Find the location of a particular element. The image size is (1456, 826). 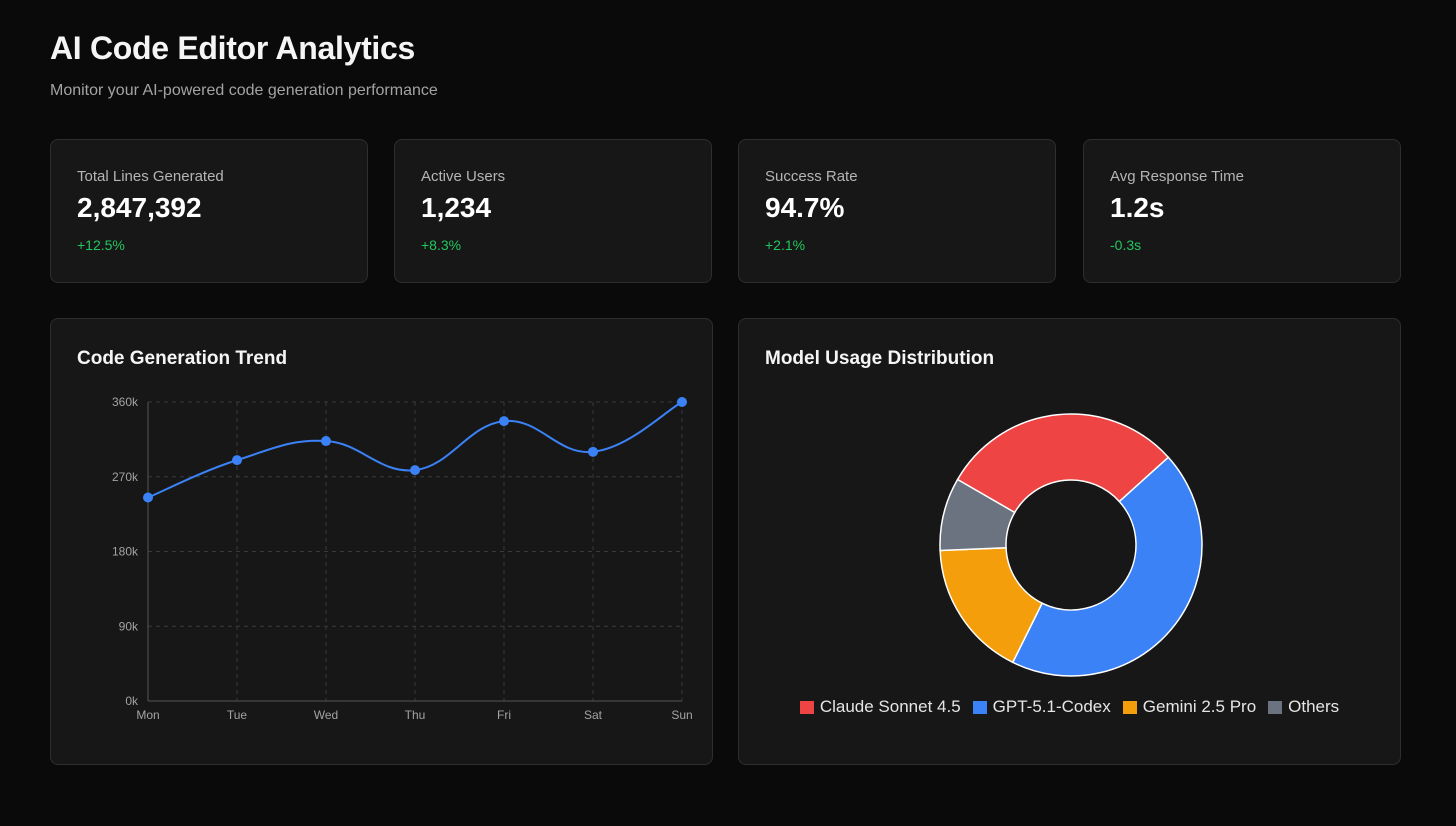

stat-label: Avg Response Time is located at coordinates (1177, 176).